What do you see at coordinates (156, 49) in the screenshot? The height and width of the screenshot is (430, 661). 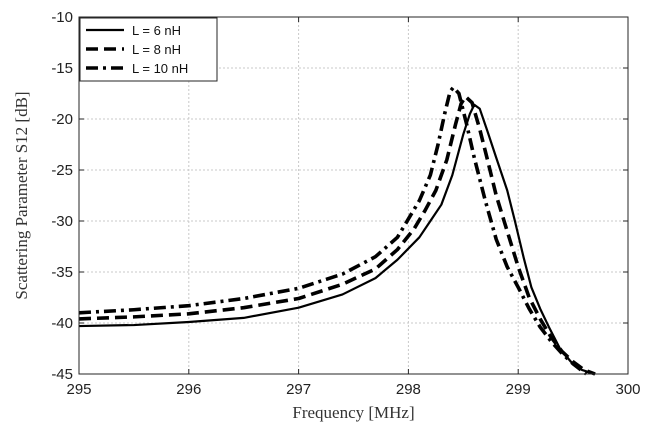 I see `legend-label-2: L = 8 nH` at bounding box center [156, 49].